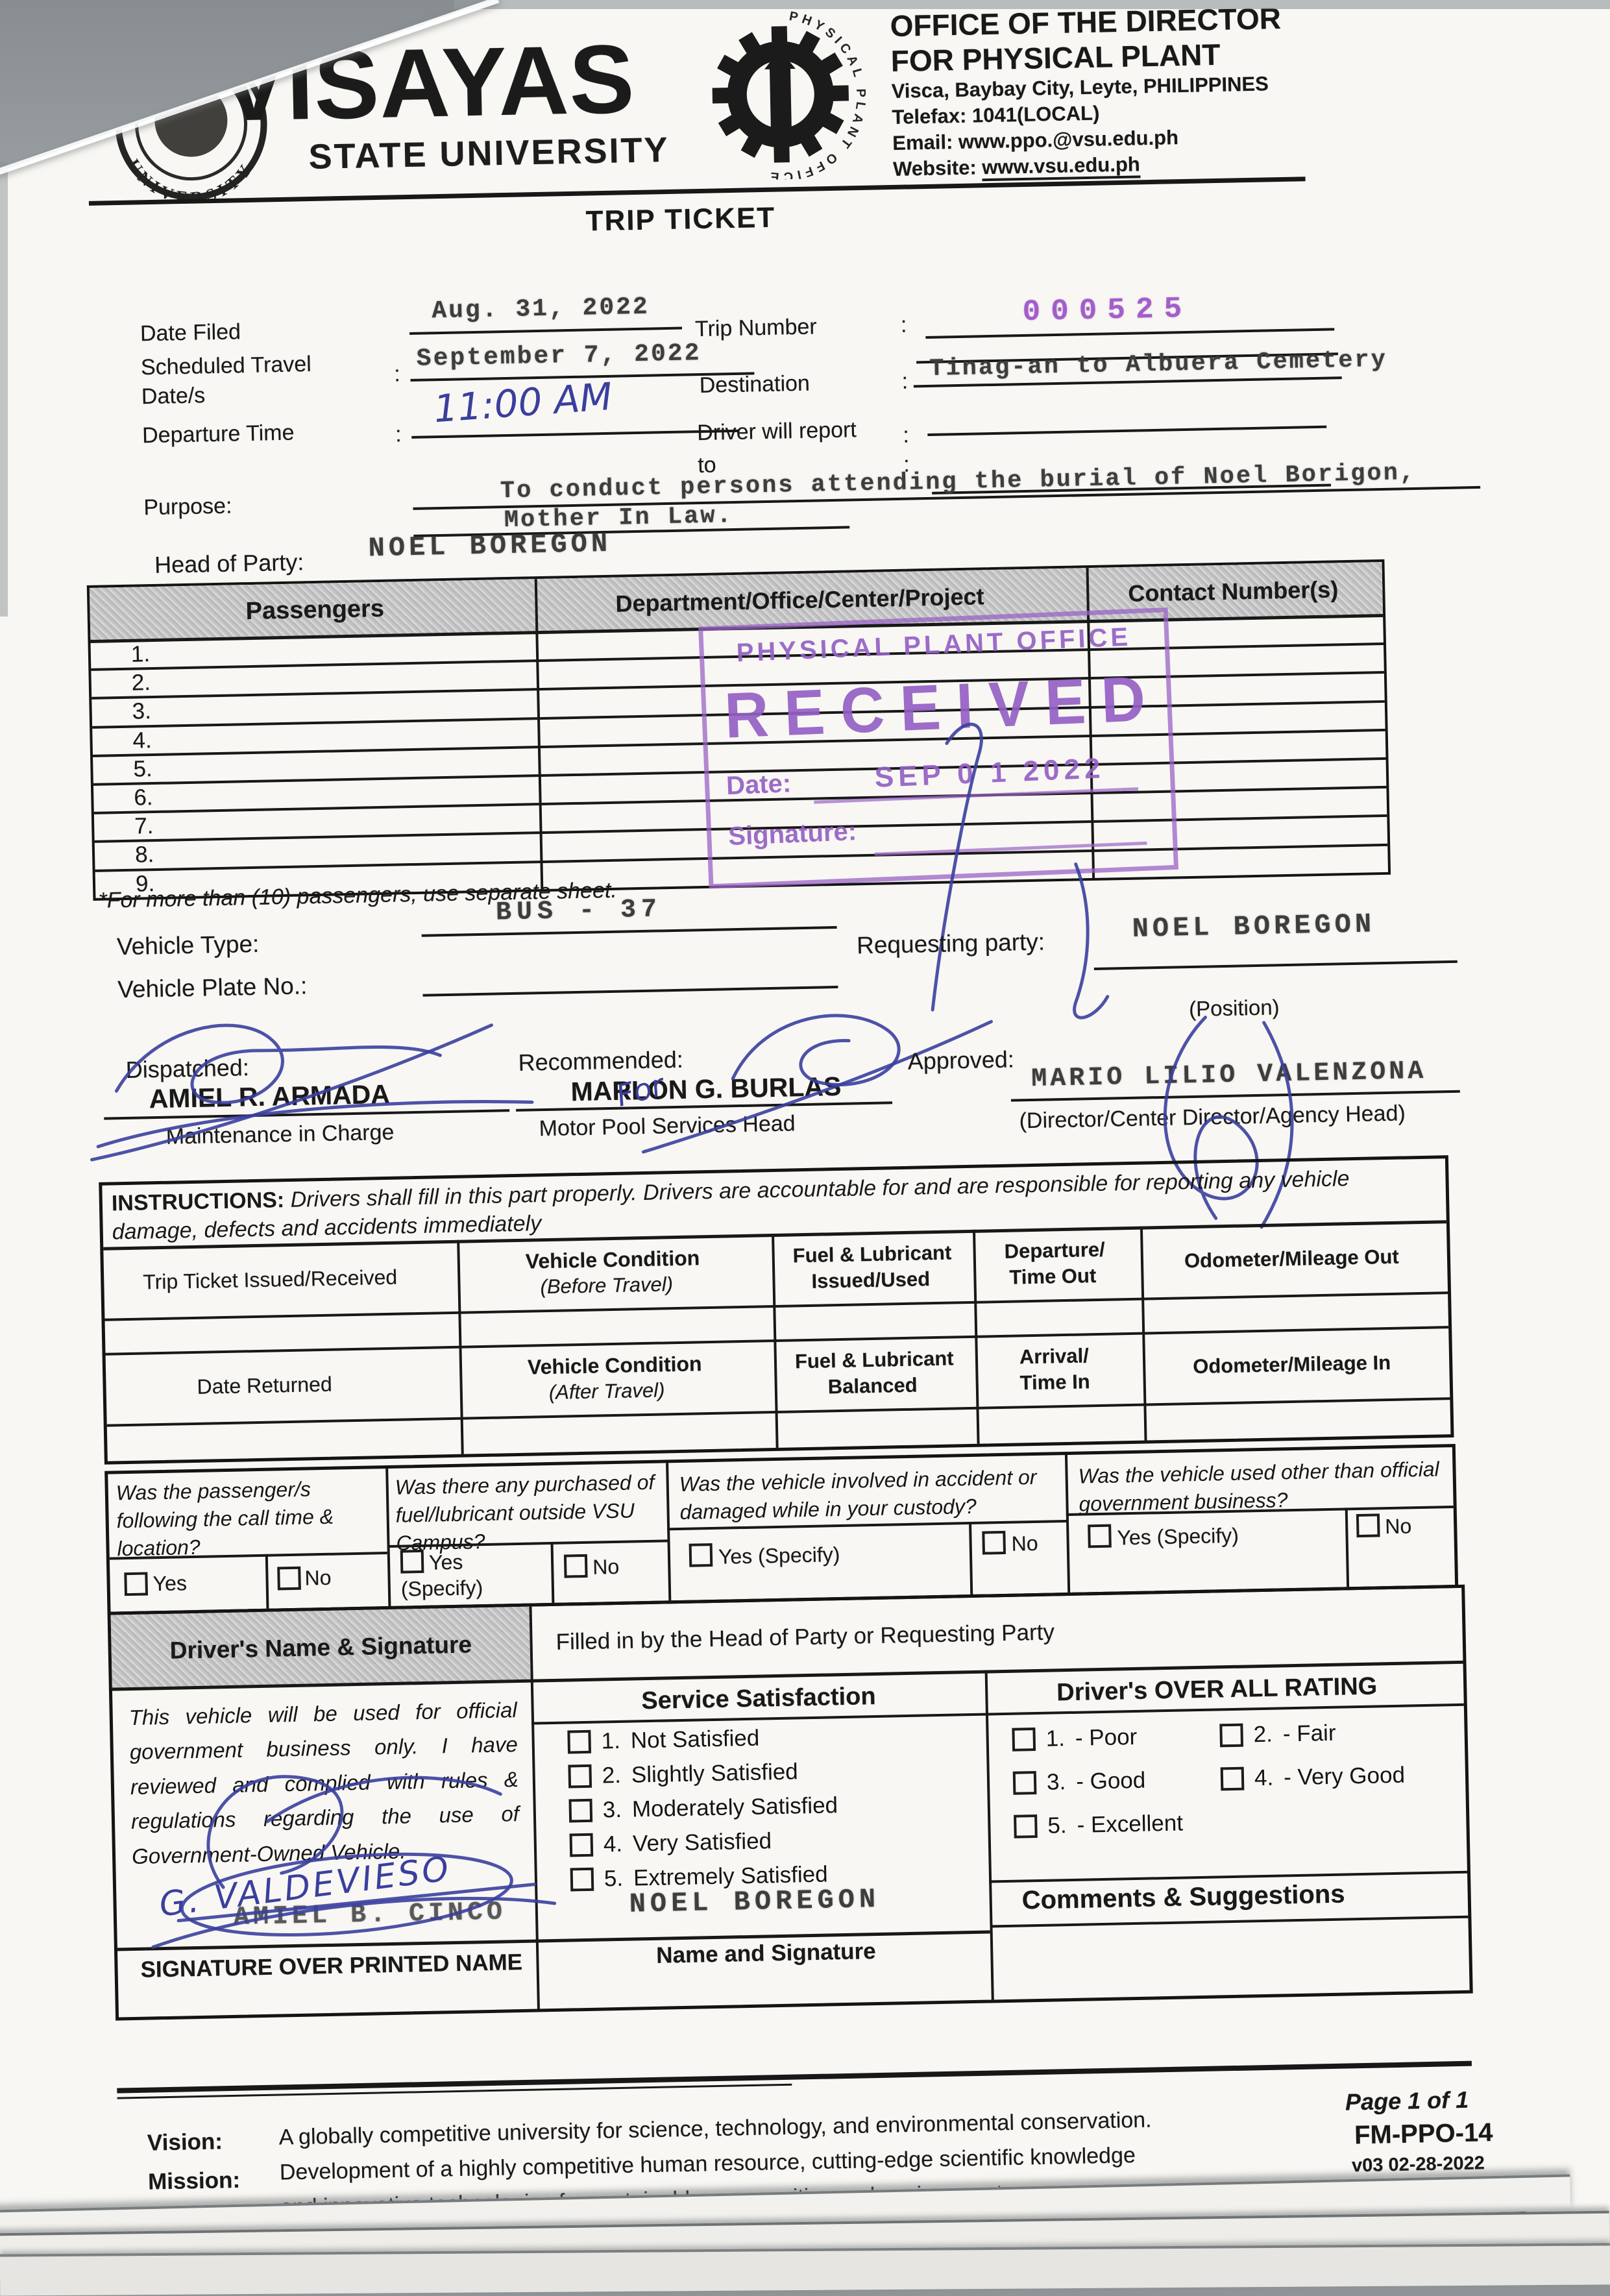 This screenshot has width=1610, height=2296. I want to click on option-label: Very Satisfied, so click(702, 1842).